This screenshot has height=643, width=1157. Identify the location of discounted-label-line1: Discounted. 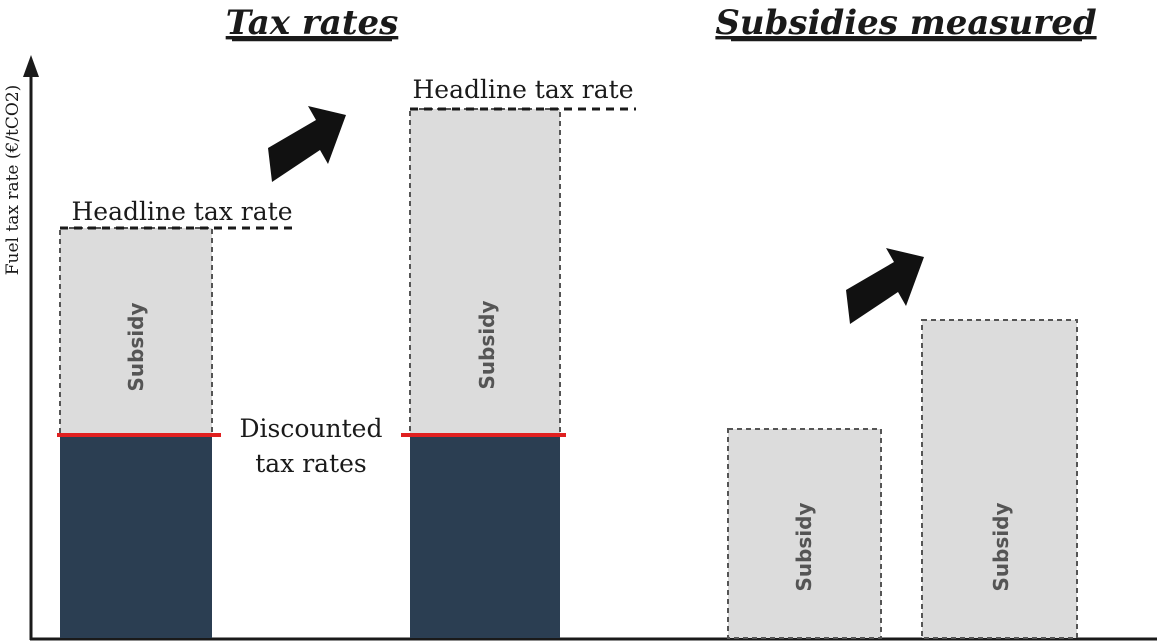
(311, 428).